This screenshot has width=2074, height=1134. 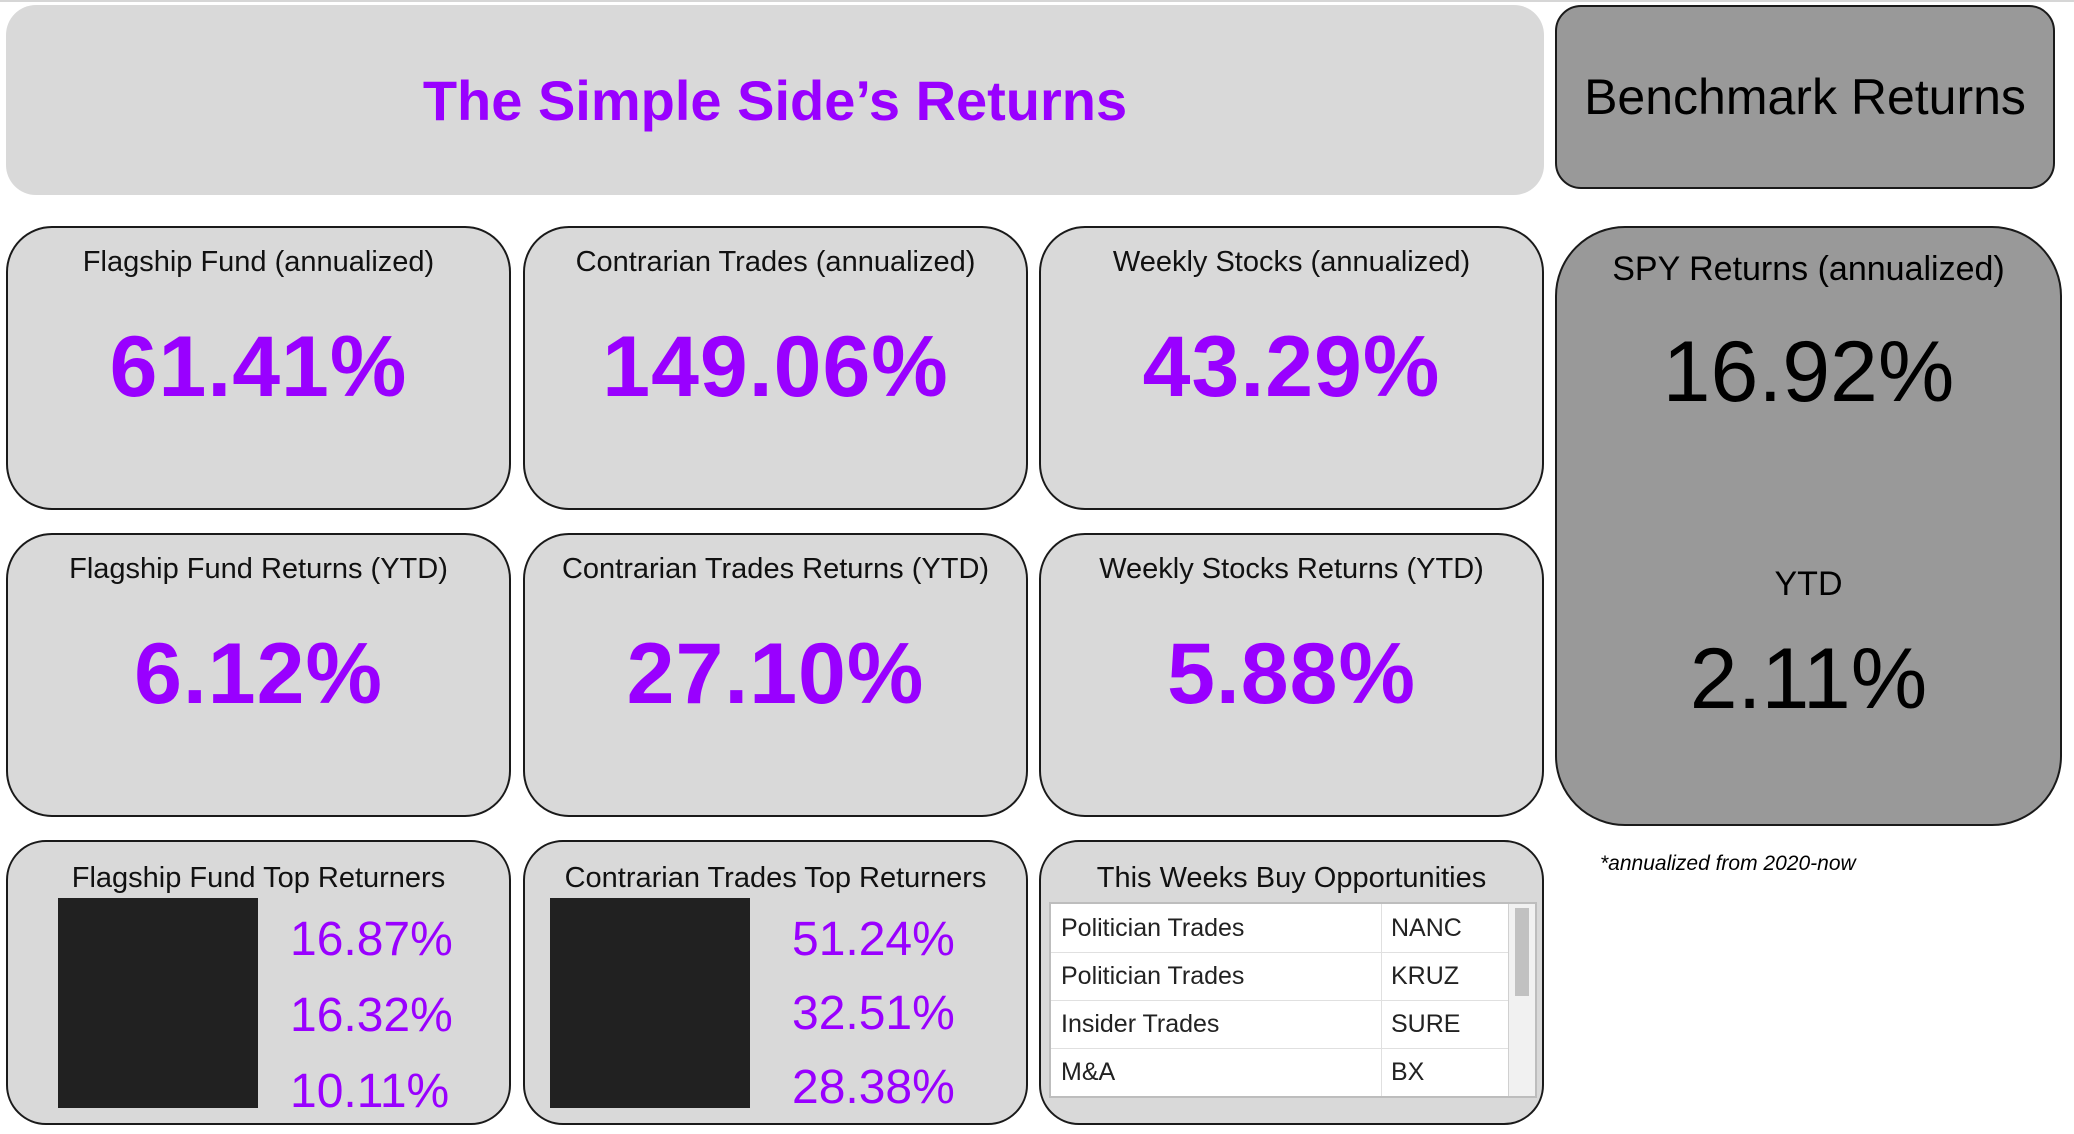 I want to click on card-title: Flagship Fund Returns (YTD), so click(x=258, y=569).